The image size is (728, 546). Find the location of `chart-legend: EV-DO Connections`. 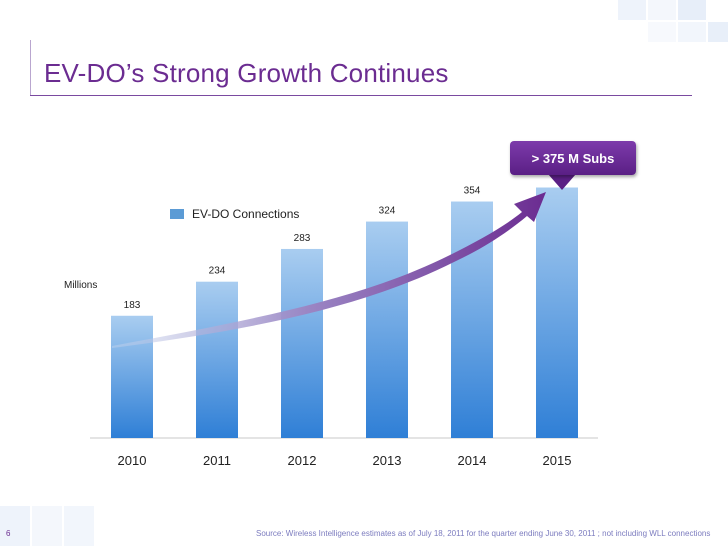

chart-legend: EV-DO Connections is located at coordinates (234, 214).